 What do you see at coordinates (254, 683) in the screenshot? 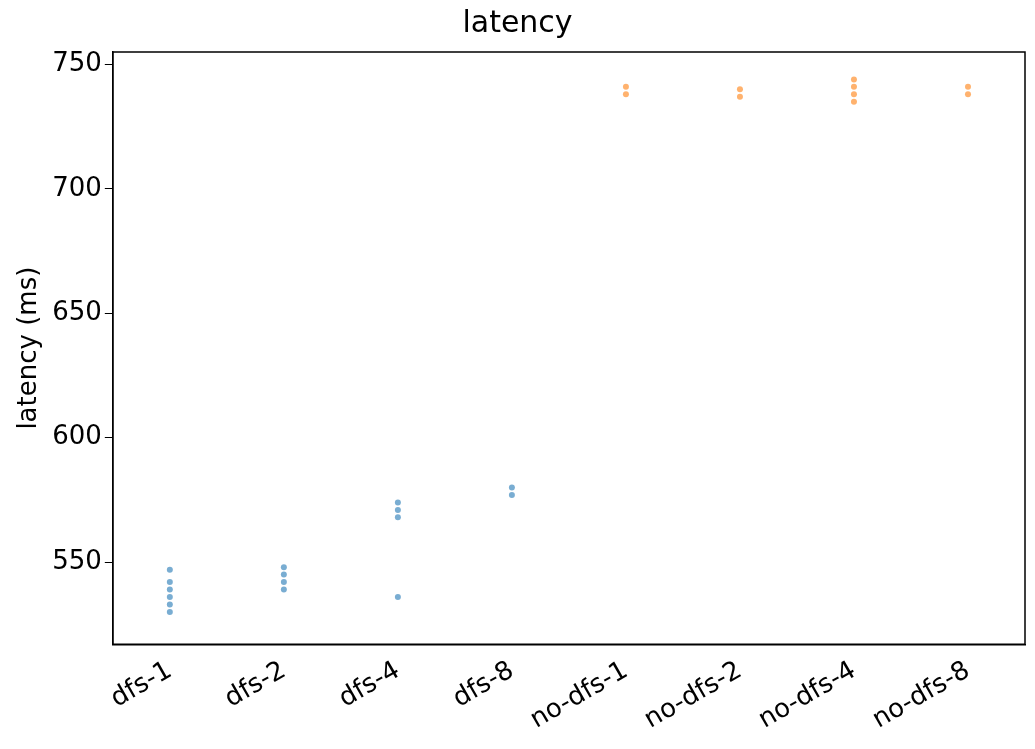
I see `x-tick-label: dfs-2` at bounding box center [254, 683].